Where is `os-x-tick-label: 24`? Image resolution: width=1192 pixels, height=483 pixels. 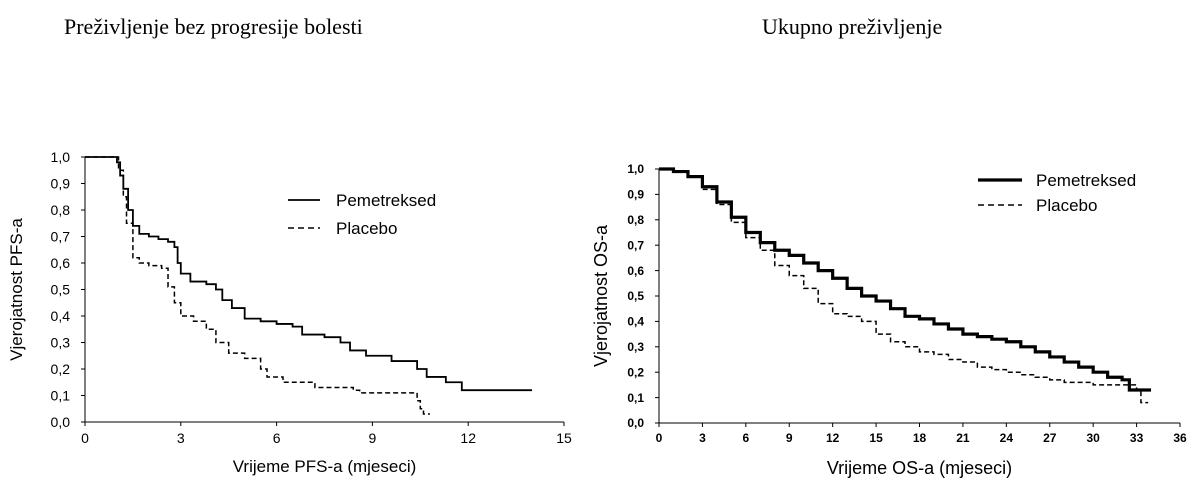 os-x-tick-label: 24 is located at coordinates (1007, 438).